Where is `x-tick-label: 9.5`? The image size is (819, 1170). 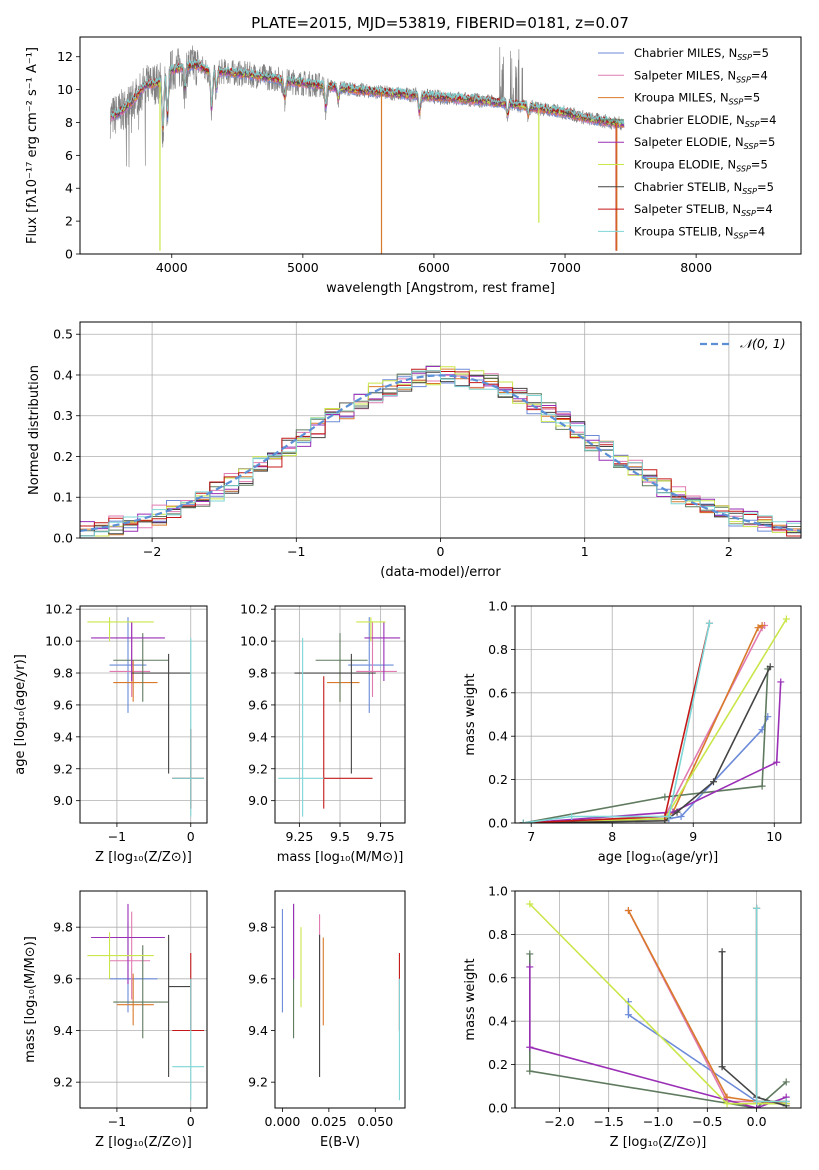 x-tick-label: 9.5 is located at coordinates (340, 836).